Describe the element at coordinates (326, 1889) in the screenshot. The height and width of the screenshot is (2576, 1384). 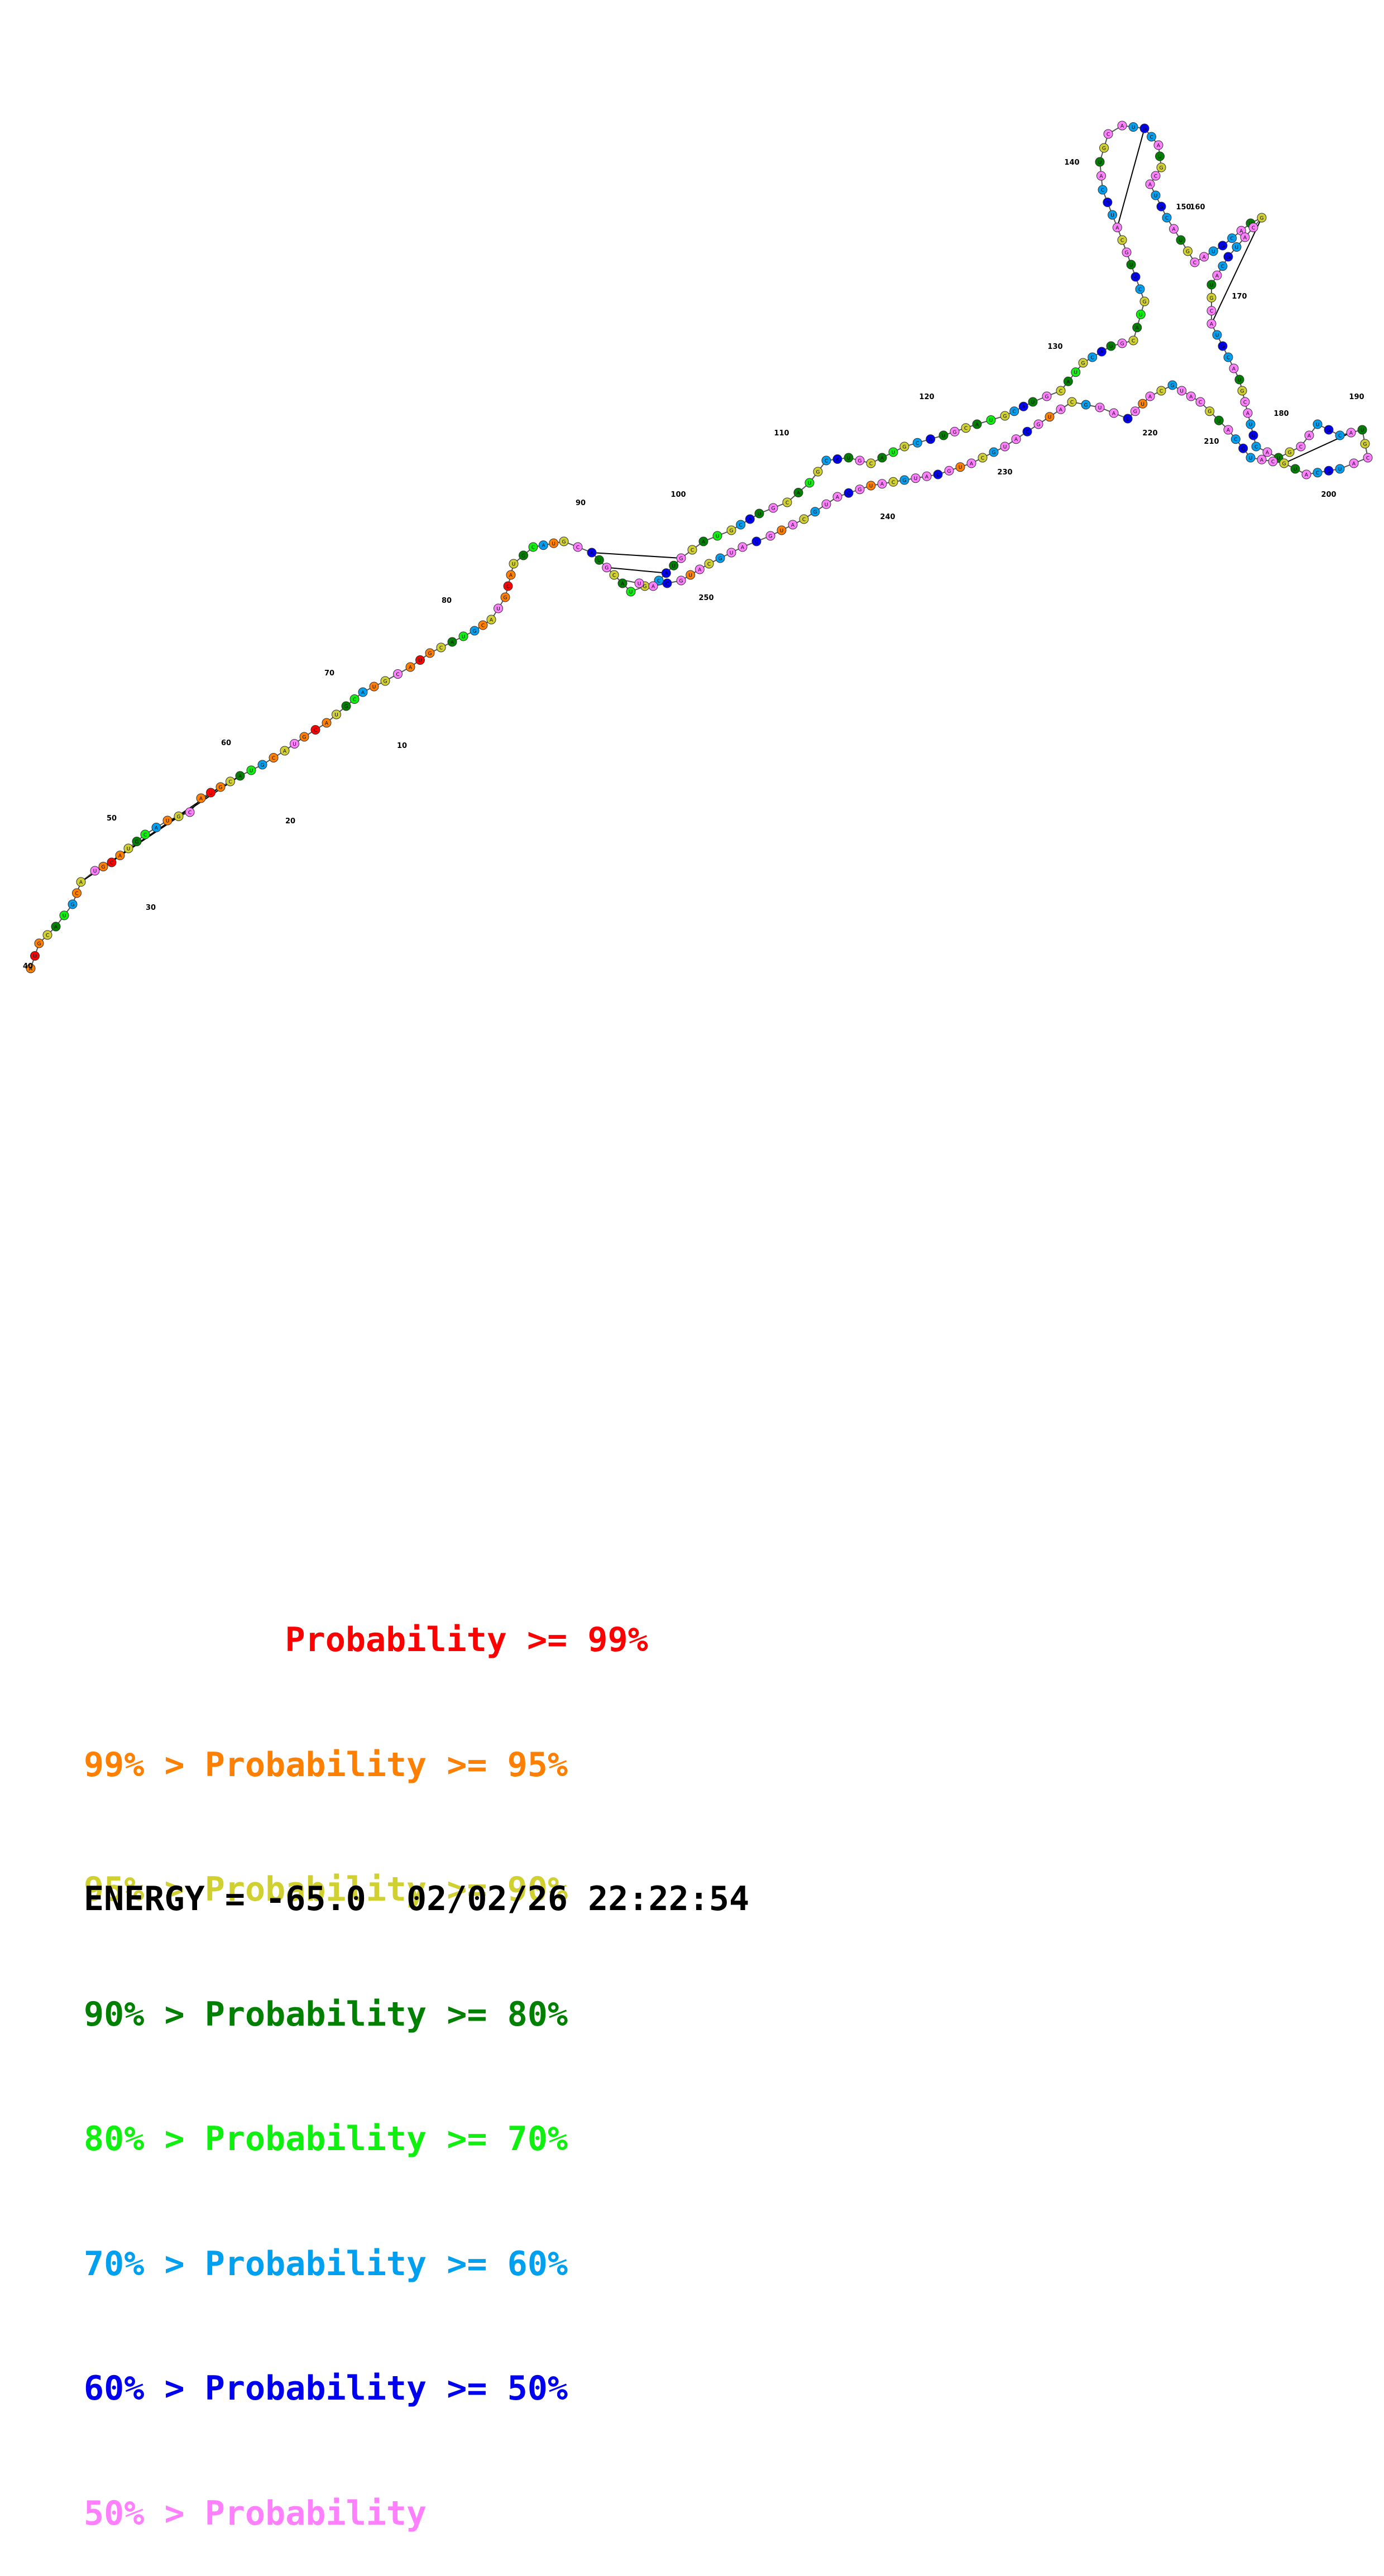
I see `legend-row-90: 95% > Probability >= 90%` at that location.